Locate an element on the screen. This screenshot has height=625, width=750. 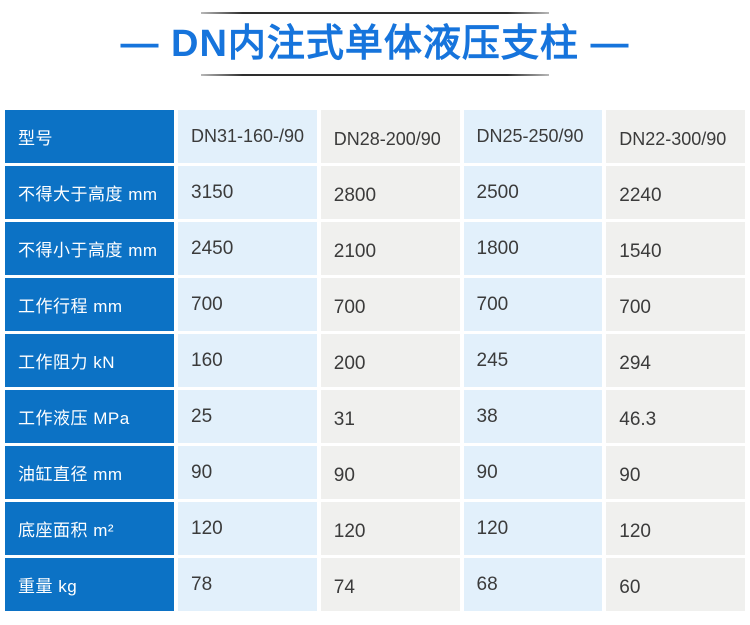
value-cell: 1800 is located at coordinates (533, 248).